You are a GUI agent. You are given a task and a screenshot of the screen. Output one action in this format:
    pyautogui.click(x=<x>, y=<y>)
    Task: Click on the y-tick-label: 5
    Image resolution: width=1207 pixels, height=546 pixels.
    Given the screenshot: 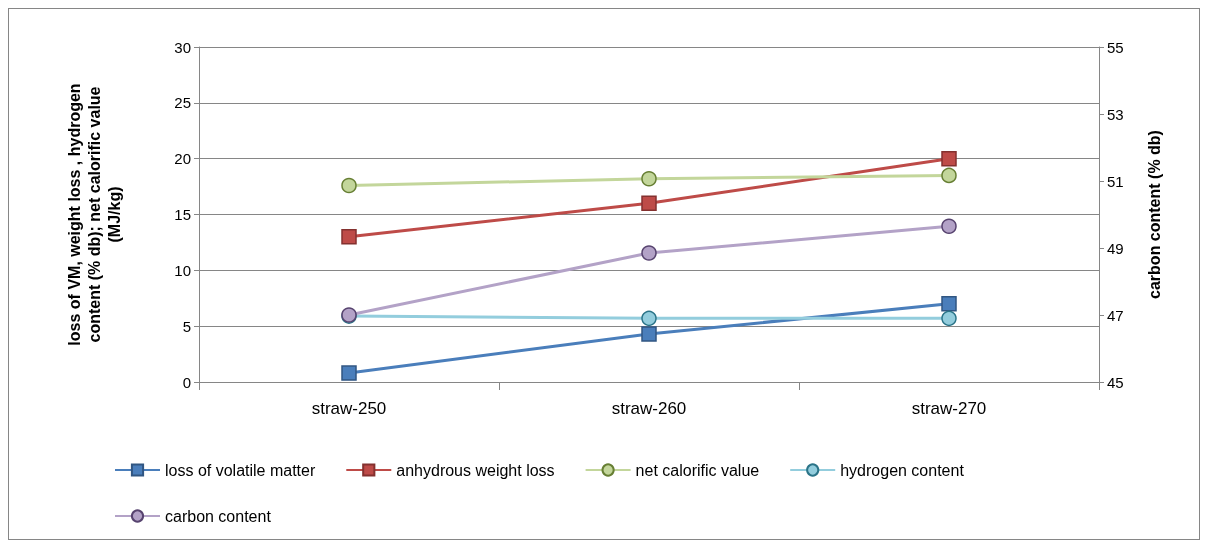 What is the action you would take?
    pyautogui.click(x=186, y=326)
    